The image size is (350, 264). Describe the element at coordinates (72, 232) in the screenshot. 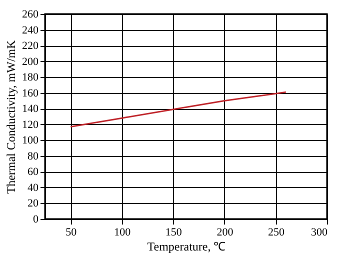

I see `x-tick-label: 50` at that location.